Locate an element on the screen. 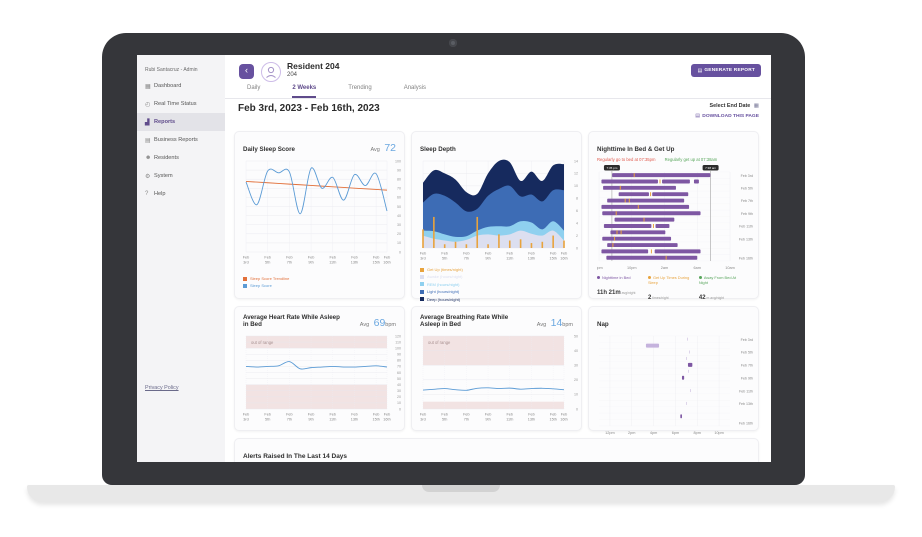 The image size is (922, 537). chart-series-heart-rate is located at coordinates (316, 365).